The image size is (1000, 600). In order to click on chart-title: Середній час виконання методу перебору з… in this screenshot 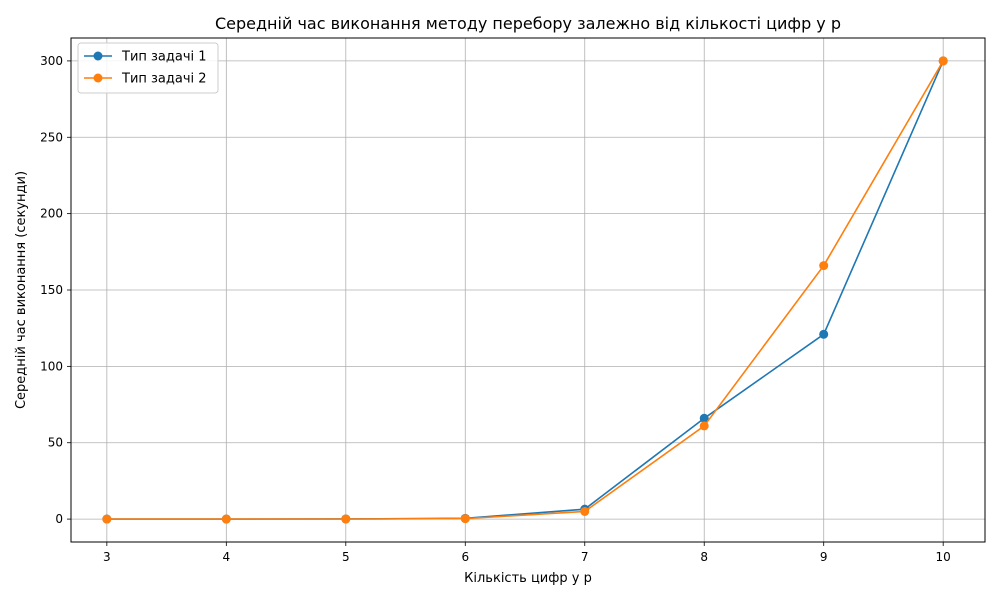, I will do `click(528, 23)`.